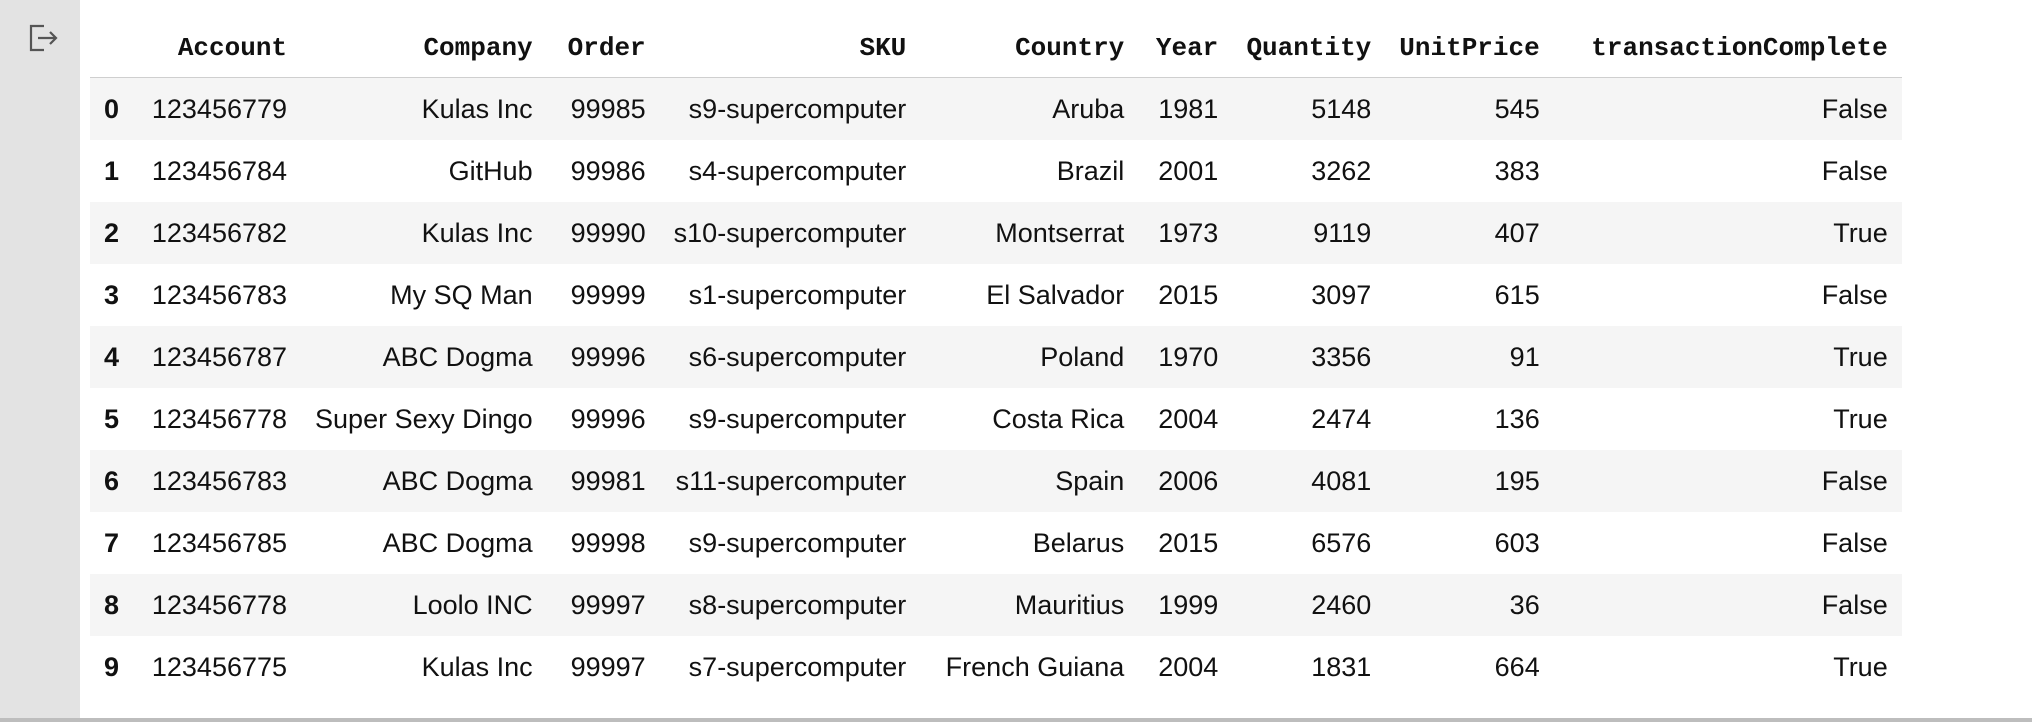  I want to click on cell-account: 123456779, so click(219, 108).